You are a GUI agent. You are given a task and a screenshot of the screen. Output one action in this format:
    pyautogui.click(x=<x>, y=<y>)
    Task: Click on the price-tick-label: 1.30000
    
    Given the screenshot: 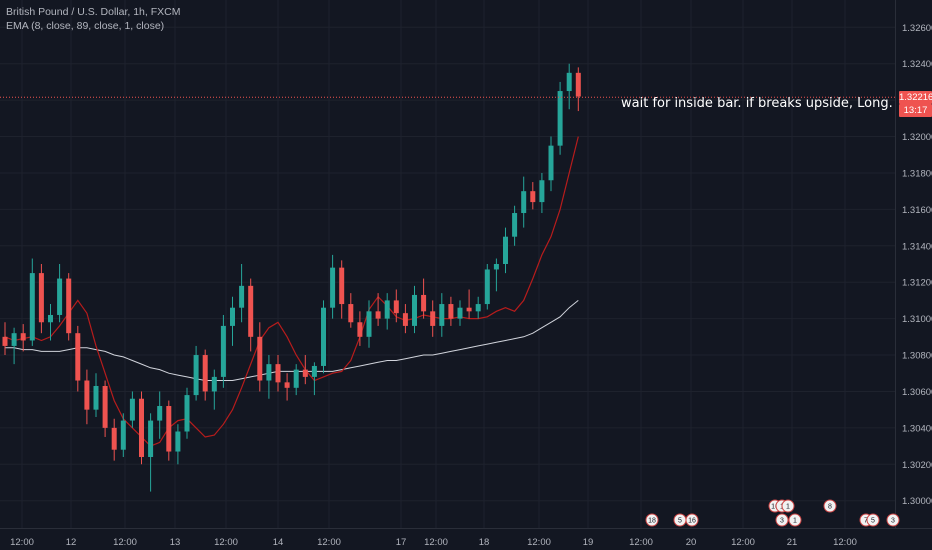 What is the action you would take?
    pyautogui.click(x=917, y=501)
    